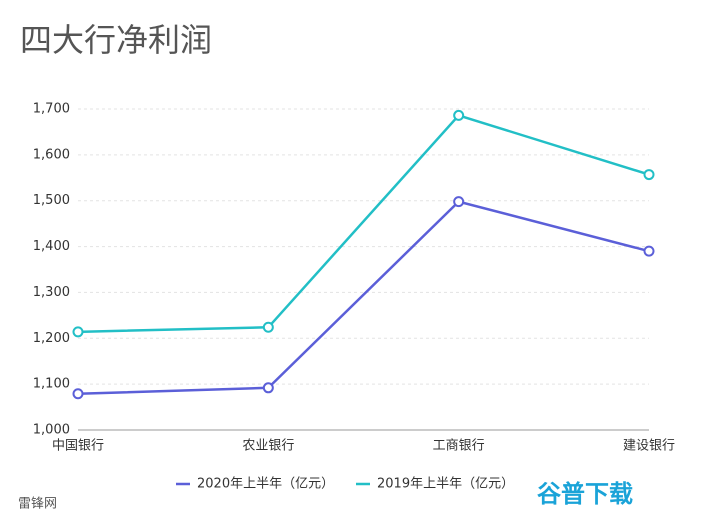  I want to click on chart-title: 四大行净利润, so click(116, 40).